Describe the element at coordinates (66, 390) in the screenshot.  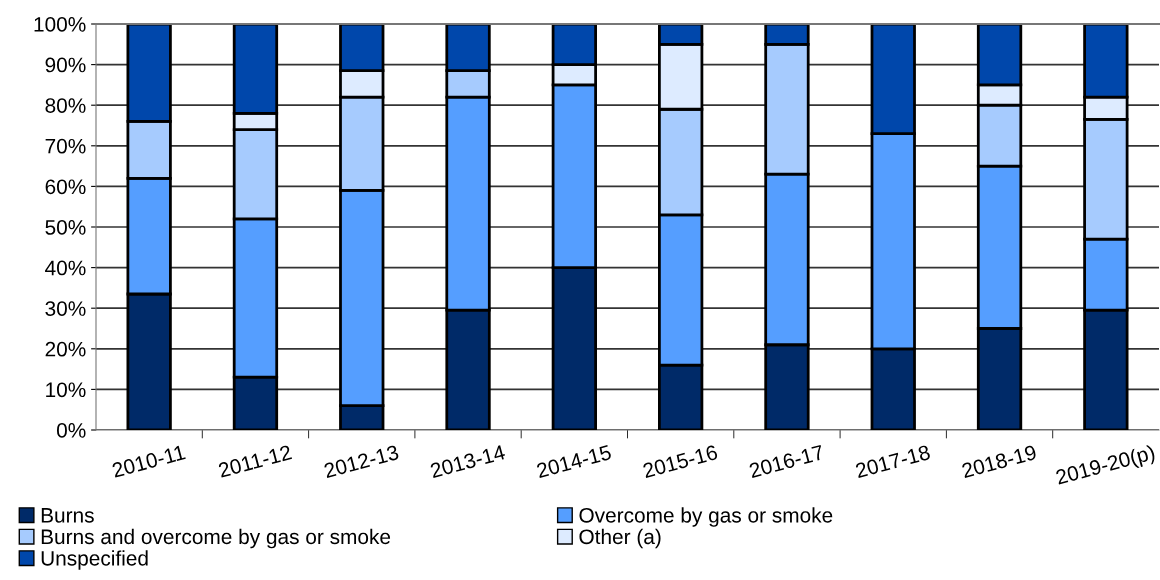
I see `y-tick-label: 10%` at that location.